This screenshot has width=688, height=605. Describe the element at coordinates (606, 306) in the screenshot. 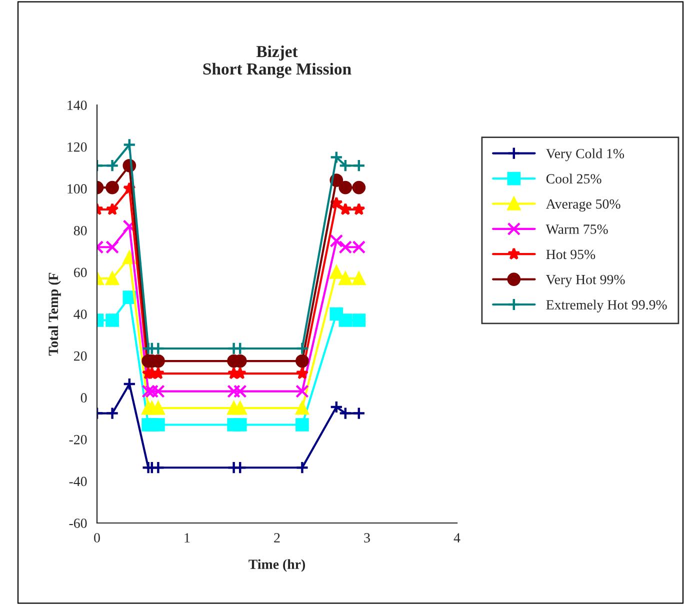

I see `legend-label: Extremely Hot 99.9%` at that location.